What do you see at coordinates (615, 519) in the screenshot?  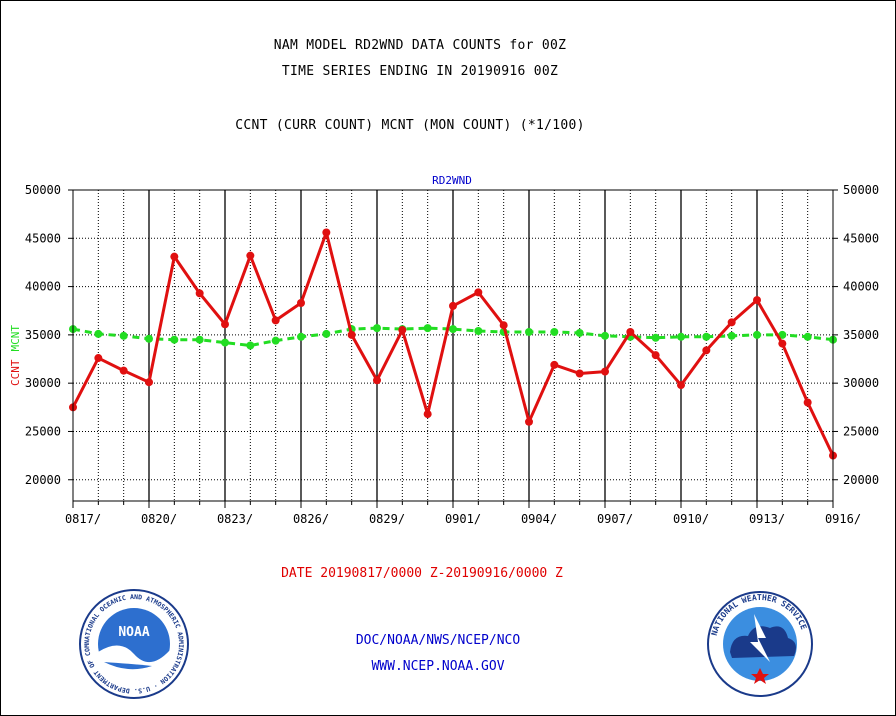 I see `x-tick-label: 0907/` at bounding box center [615, 519].